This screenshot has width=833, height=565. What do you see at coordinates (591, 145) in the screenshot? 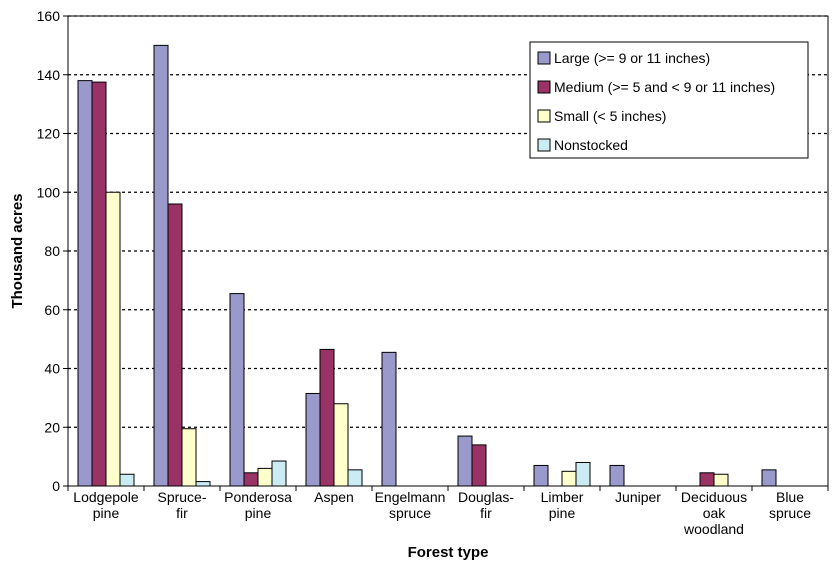
I see `legend-label: Nonstocked` at bounding box center [591, 145].